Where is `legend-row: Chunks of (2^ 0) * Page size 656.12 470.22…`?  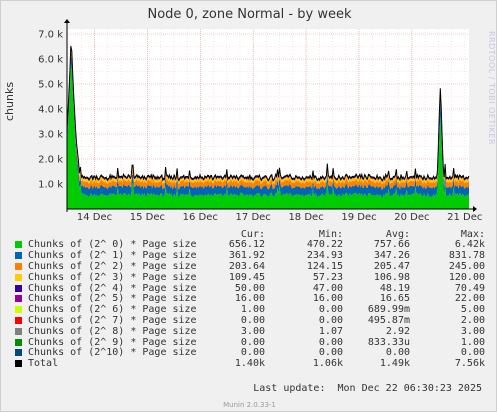 legend-row: Chunks of (2^ 0) * Page size 656.12 470.22… is located at coordinates (251, 244).